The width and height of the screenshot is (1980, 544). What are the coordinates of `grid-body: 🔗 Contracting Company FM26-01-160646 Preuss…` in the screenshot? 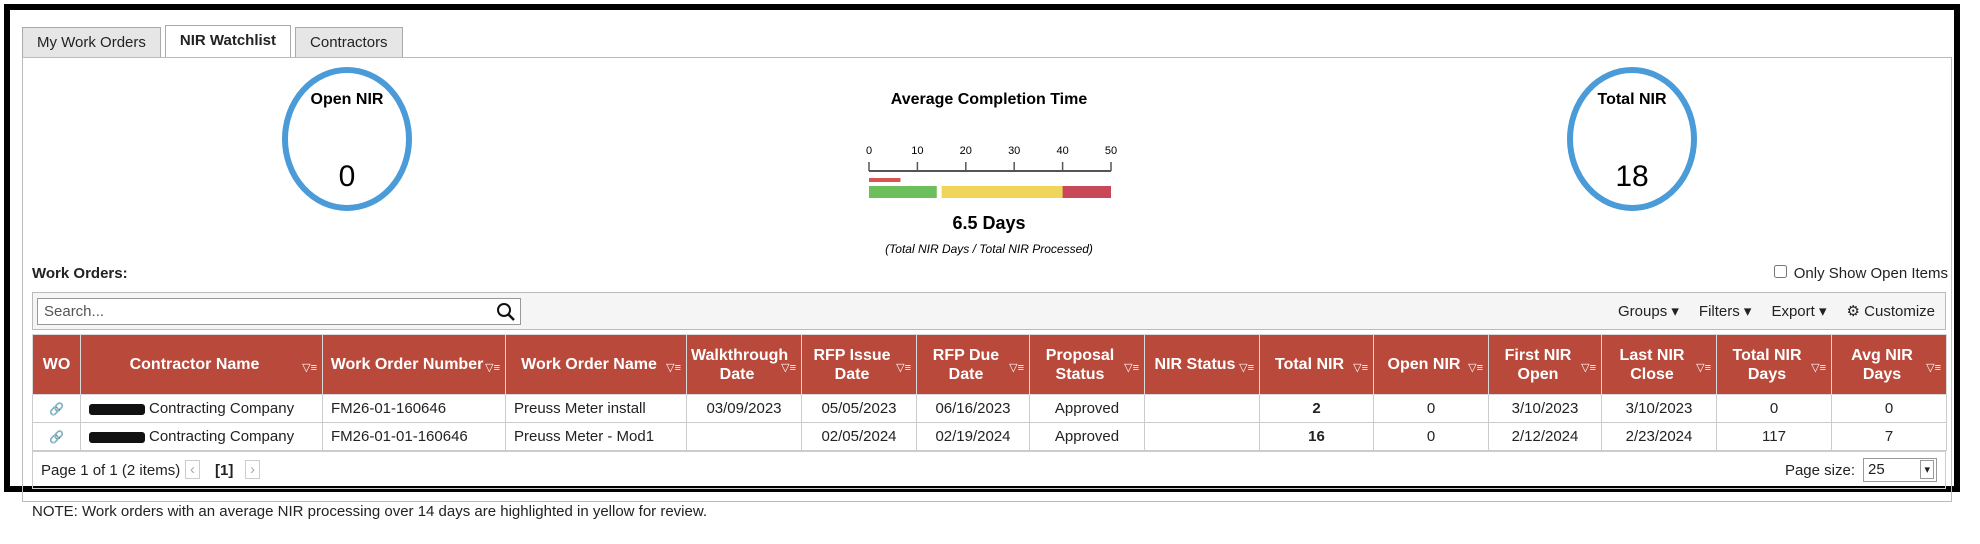 It's located at (989, 422).